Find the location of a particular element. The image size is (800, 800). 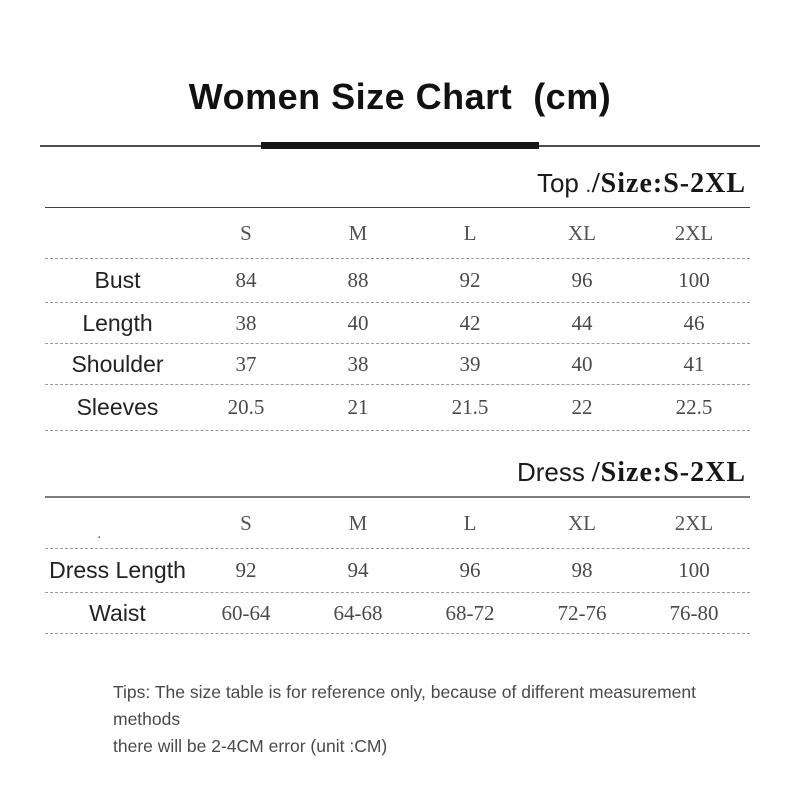

tips-line-2: there will be 2-4CM error (unit :CM) is located at coordinates (250, 746).